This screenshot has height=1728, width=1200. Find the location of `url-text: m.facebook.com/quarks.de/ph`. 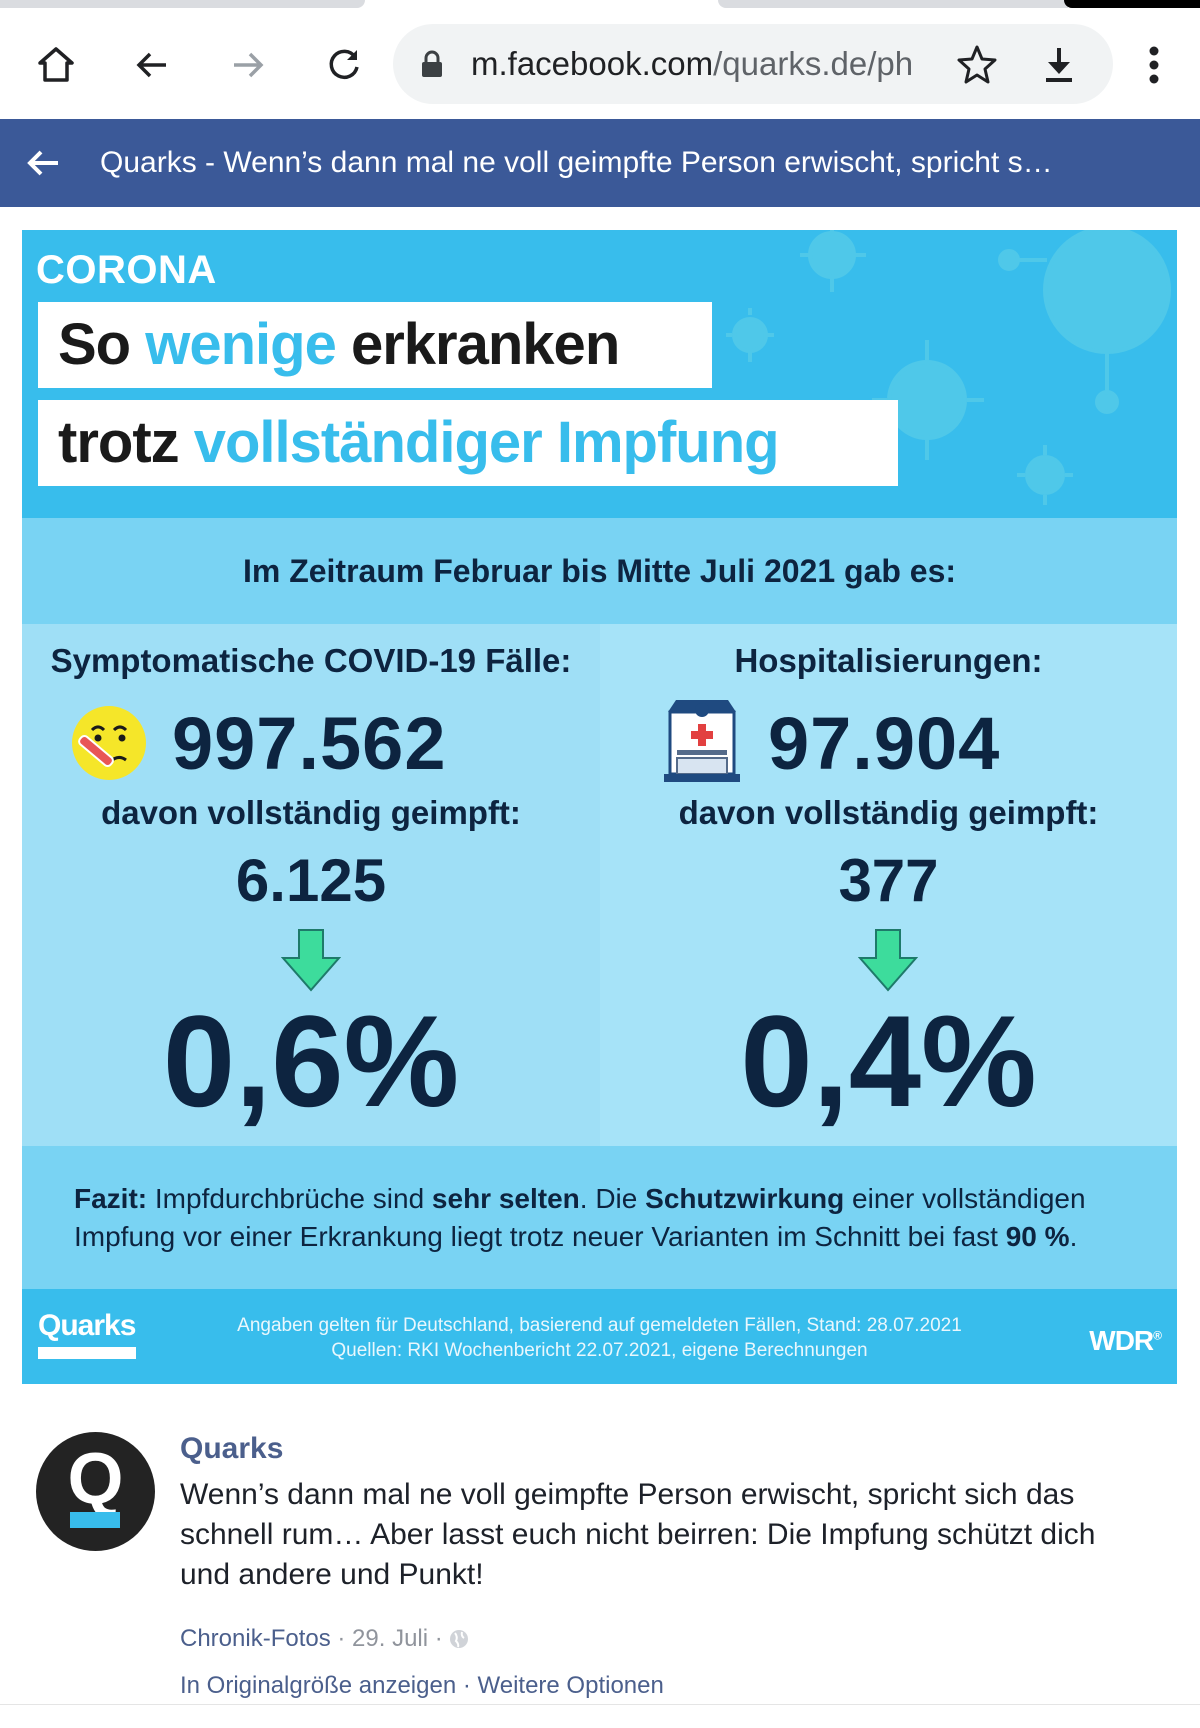

url-text: m.facebook.com/quarks.de/ph is located at coordinates (713, 64).